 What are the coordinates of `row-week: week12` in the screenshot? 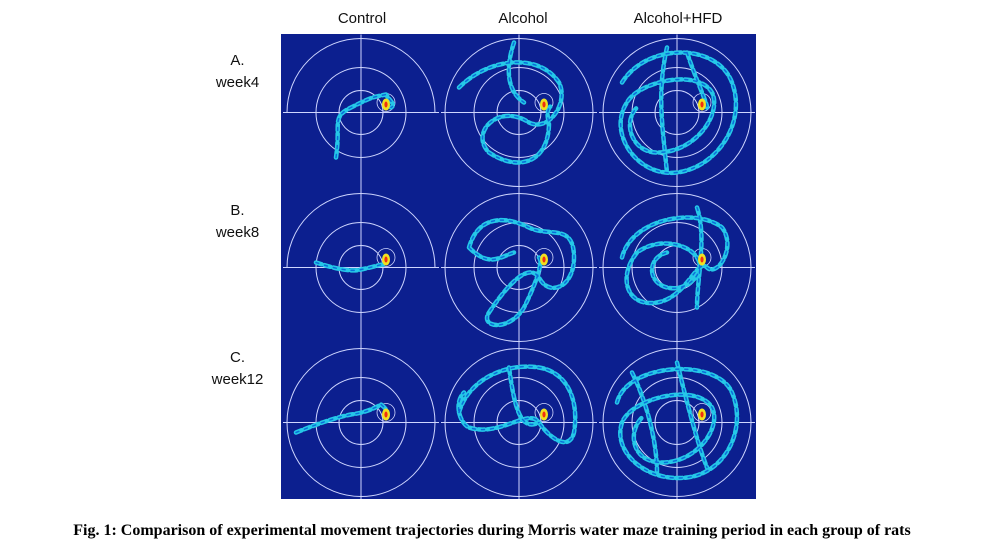 It's located at (237, 379).